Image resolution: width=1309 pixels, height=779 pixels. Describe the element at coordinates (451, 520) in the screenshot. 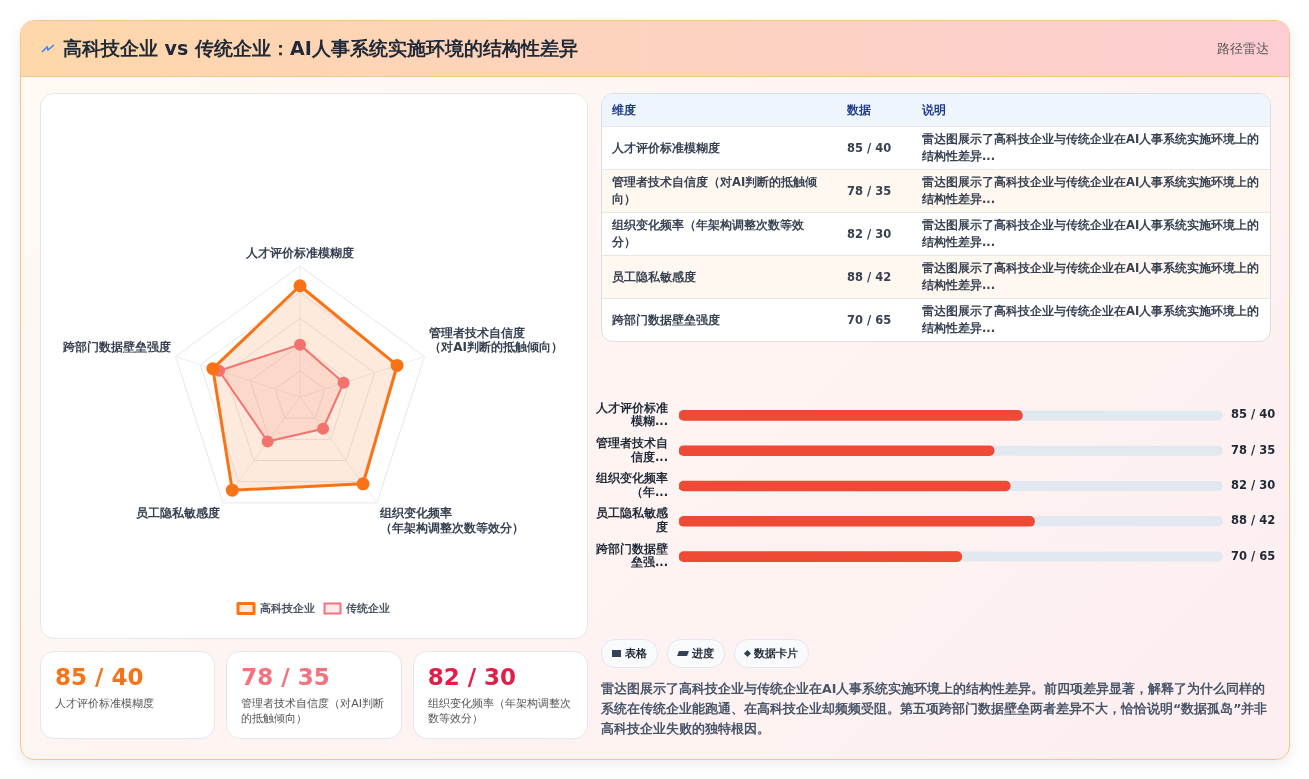

I see `spoke-label: 组织变化频率 （年架构调整次数等效分）` at that location.